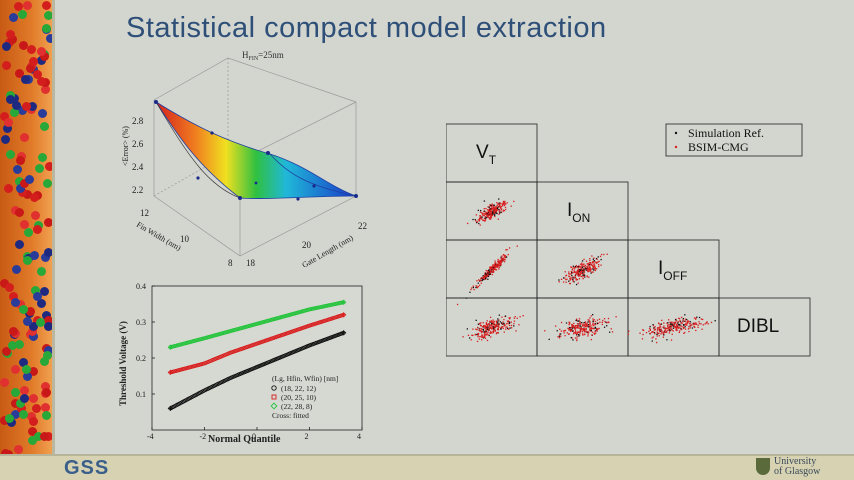  I want to click on x-tick-label: 18, so click(251, 263).